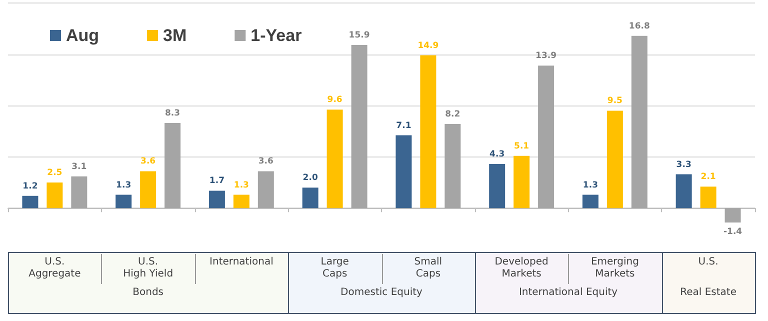 The width and height of the screenshot is (768, 321). What do you see at coordinates (522, 146) in the screenshot?
I see `data-label: 5.1` at bounding box center [522, 146].